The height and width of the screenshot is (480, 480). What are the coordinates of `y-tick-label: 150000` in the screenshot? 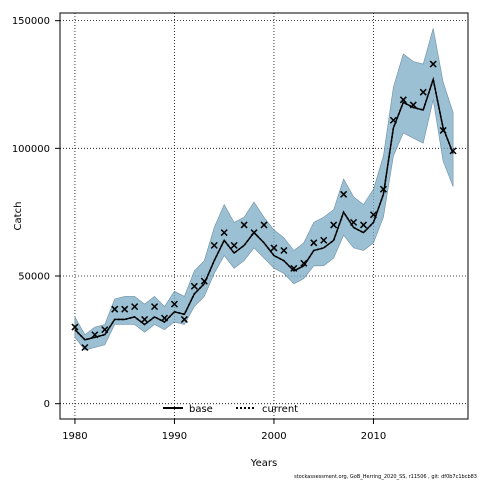 It's located at (31, 21).